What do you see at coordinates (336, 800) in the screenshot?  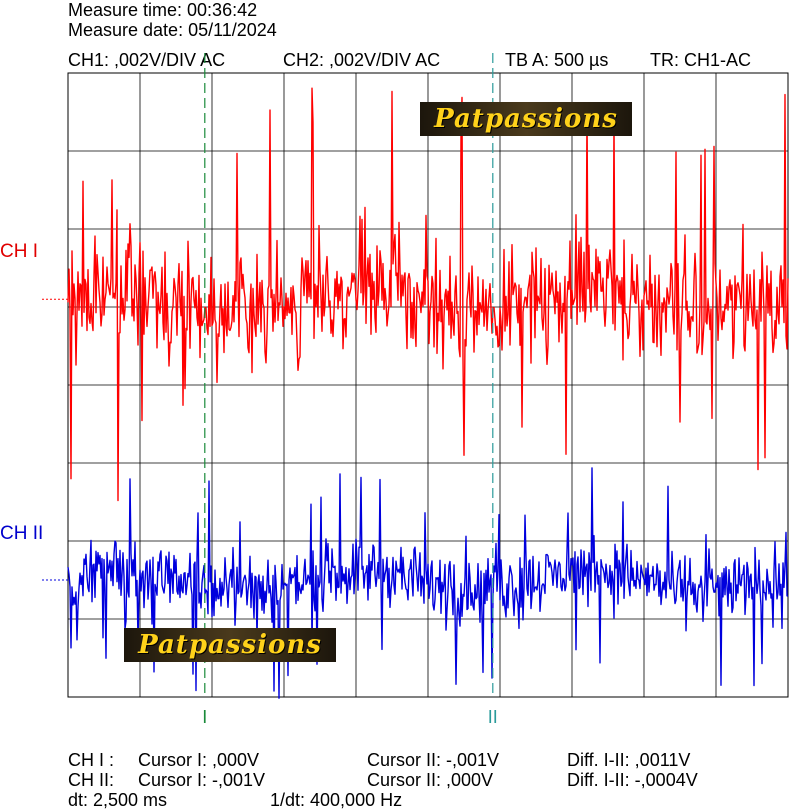 I see `readout-inv-dt: 1/dt: 400,000 Hz` at bounding box center [336, 800].